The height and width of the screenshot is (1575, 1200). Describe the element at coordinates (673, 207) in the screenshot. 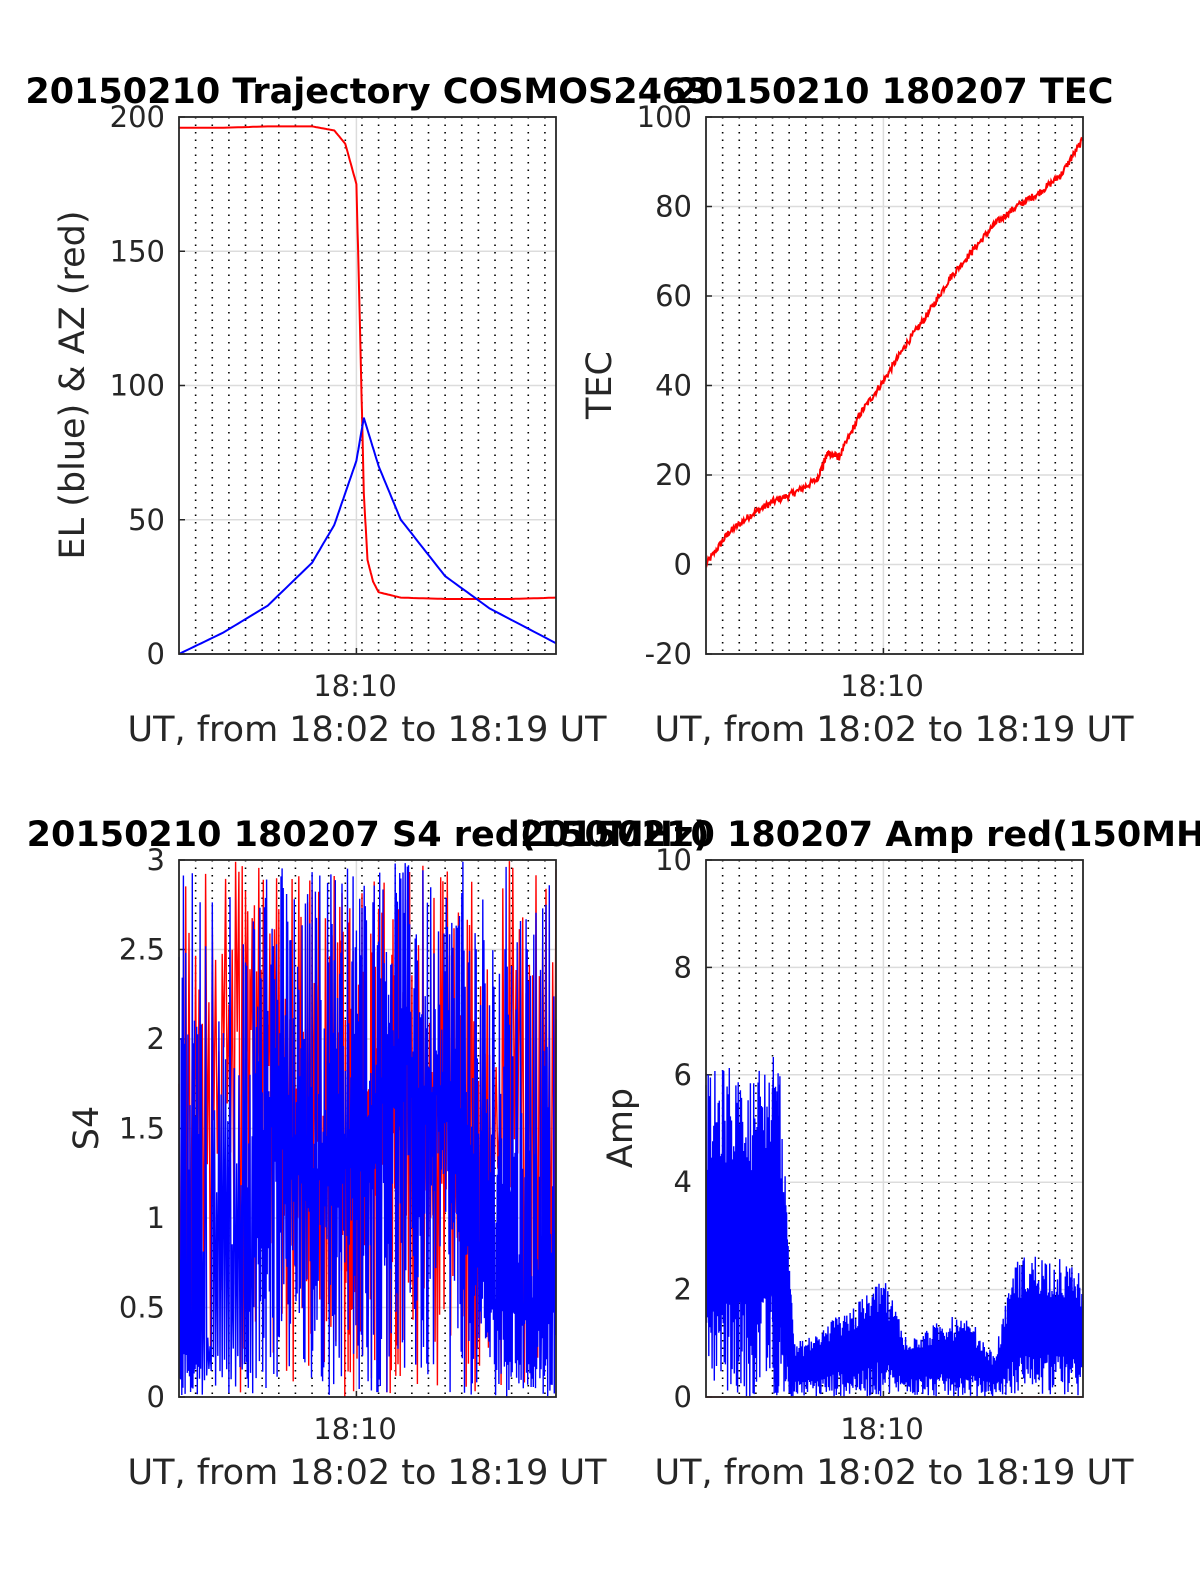

I see `ytick-label: 80` at that location.